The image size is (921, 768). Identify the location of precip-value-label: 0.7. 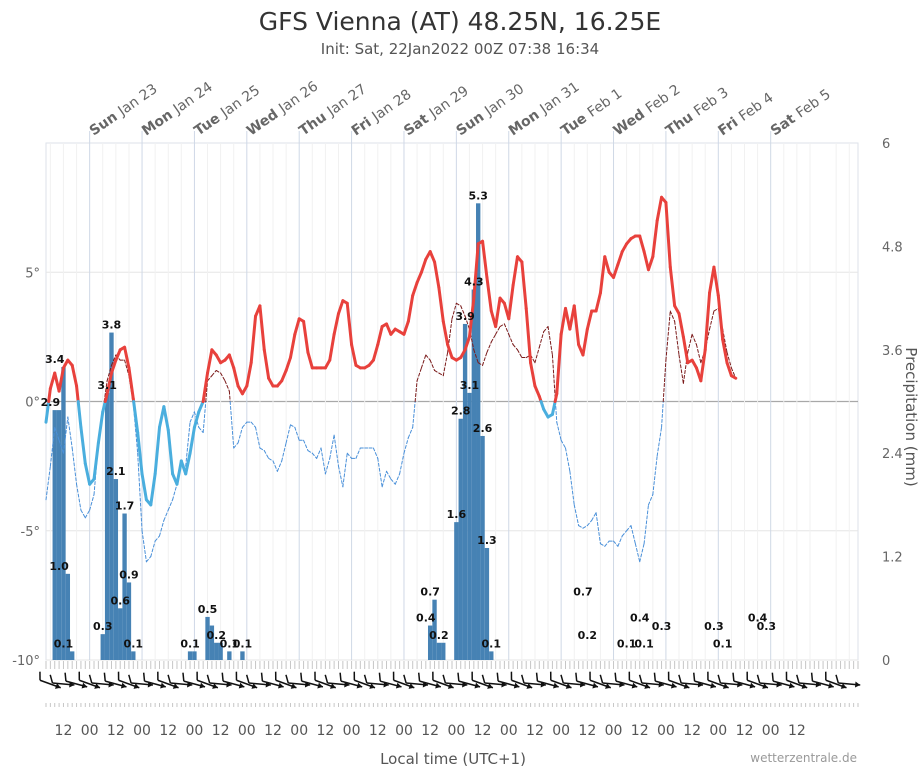
(583, 592).